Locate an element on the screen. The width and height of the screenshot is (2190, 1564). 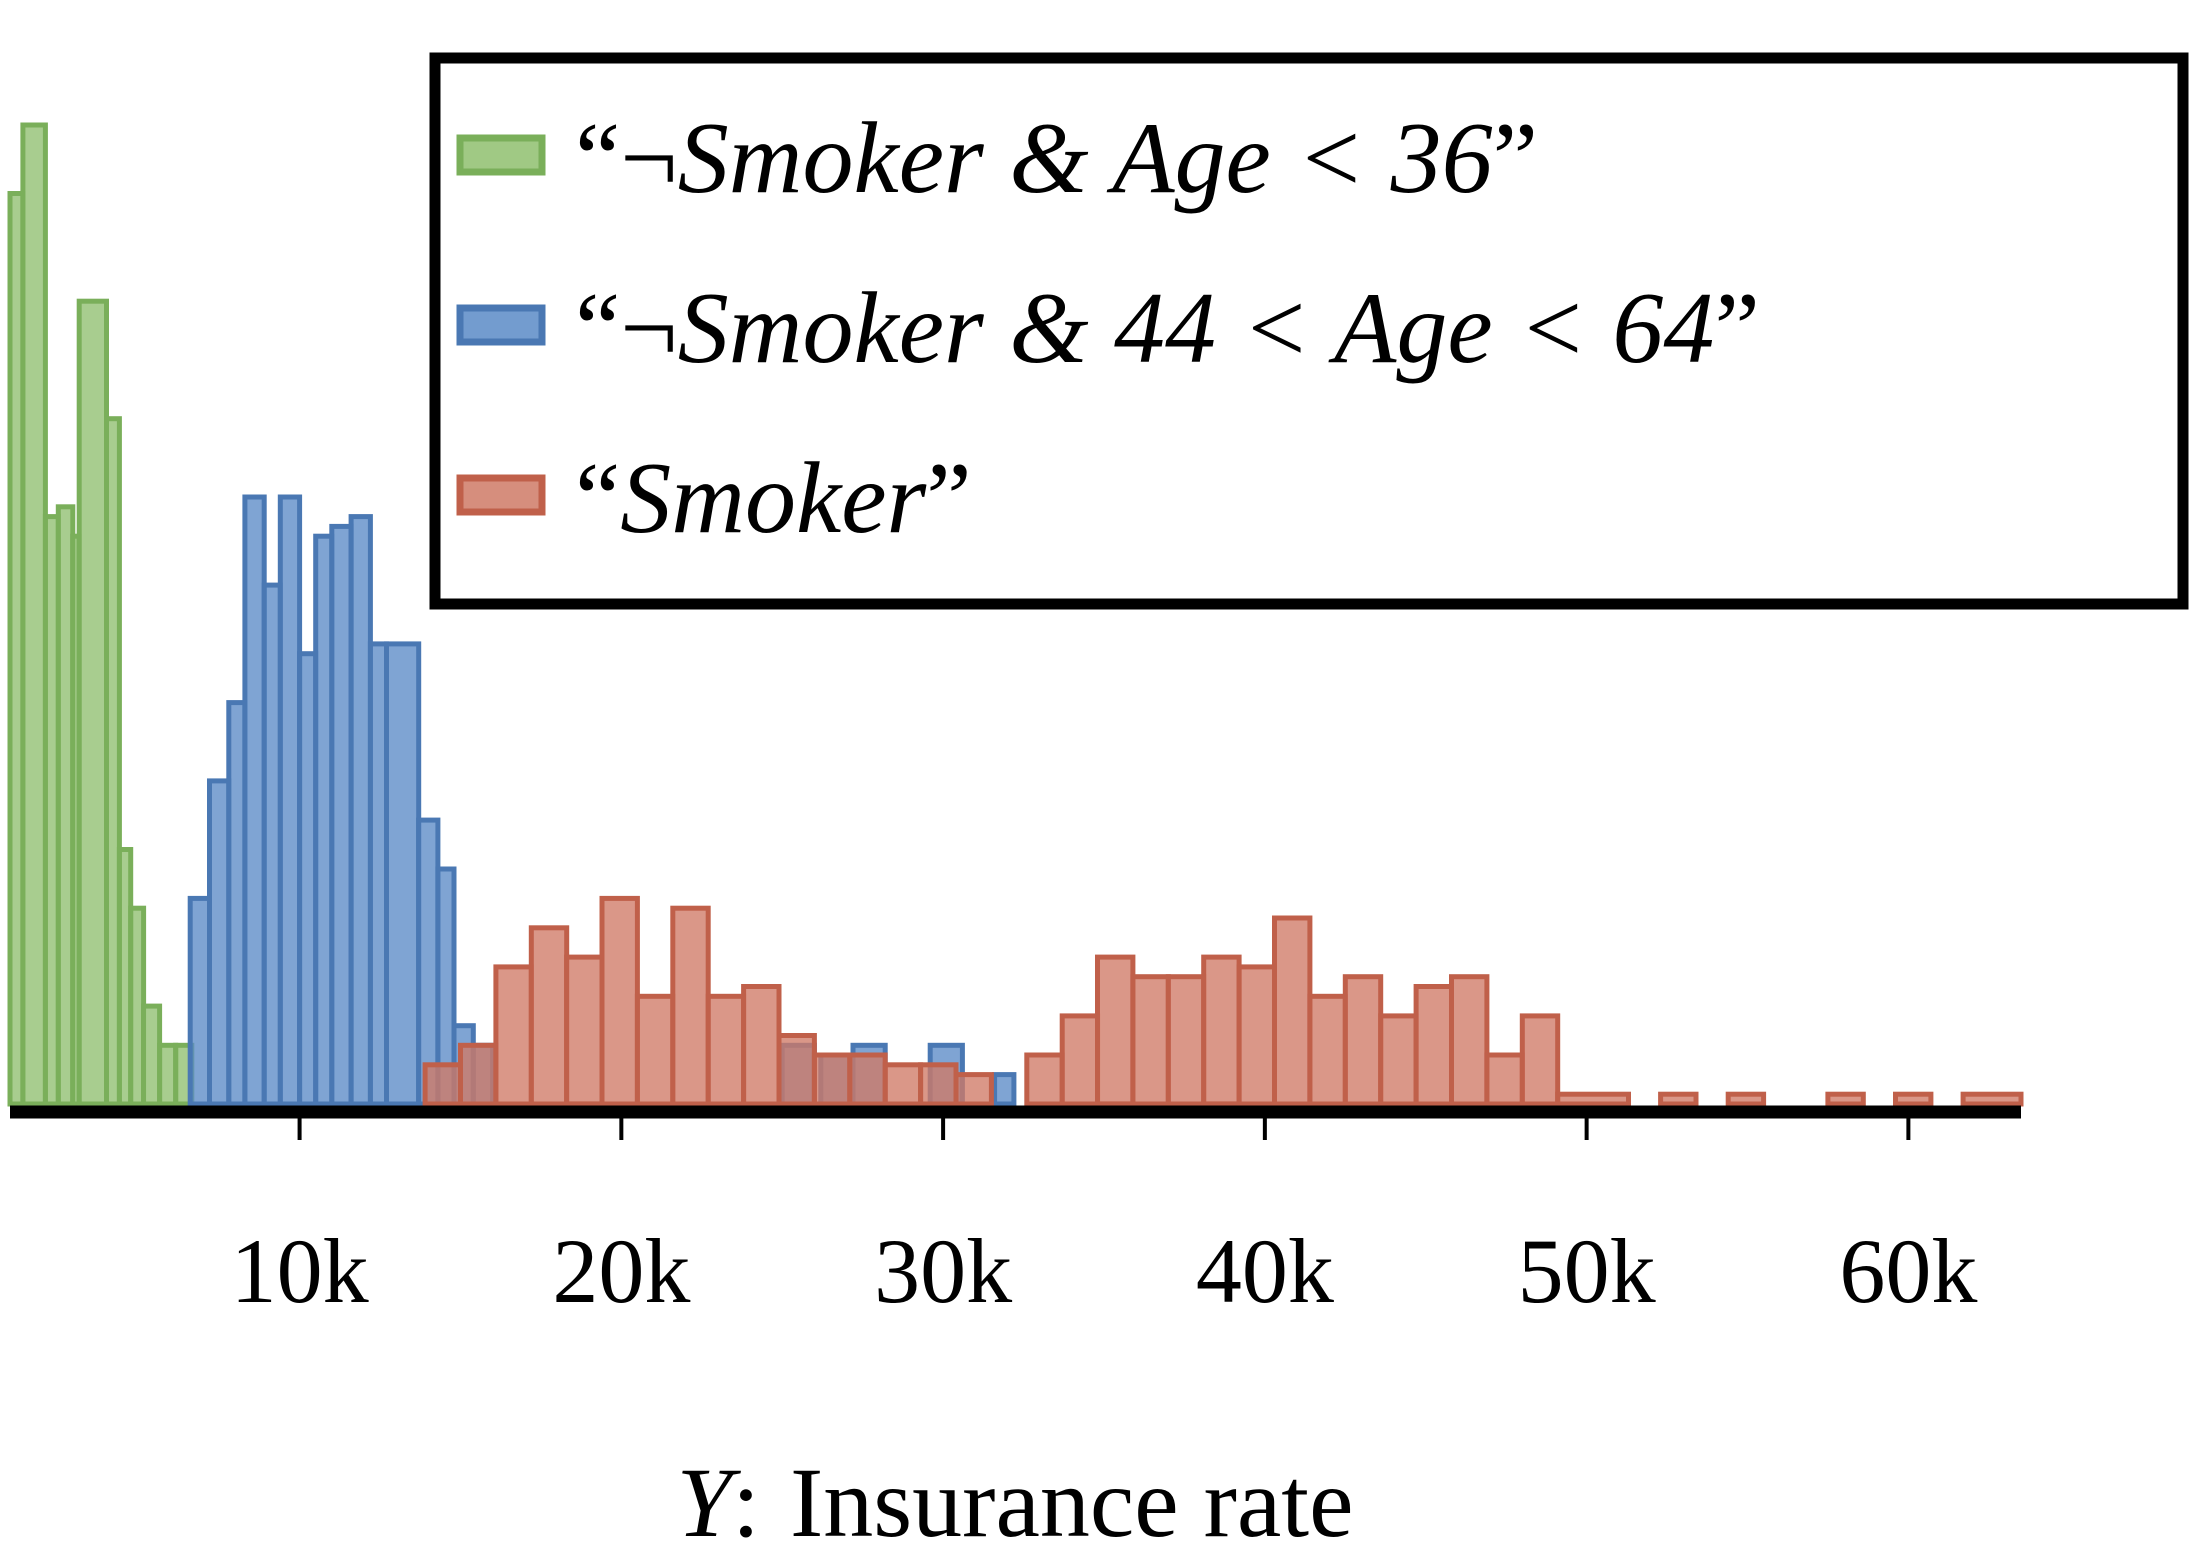
x-axis-label: Y: Insurance rate is located at coordinates (1015, 1502).